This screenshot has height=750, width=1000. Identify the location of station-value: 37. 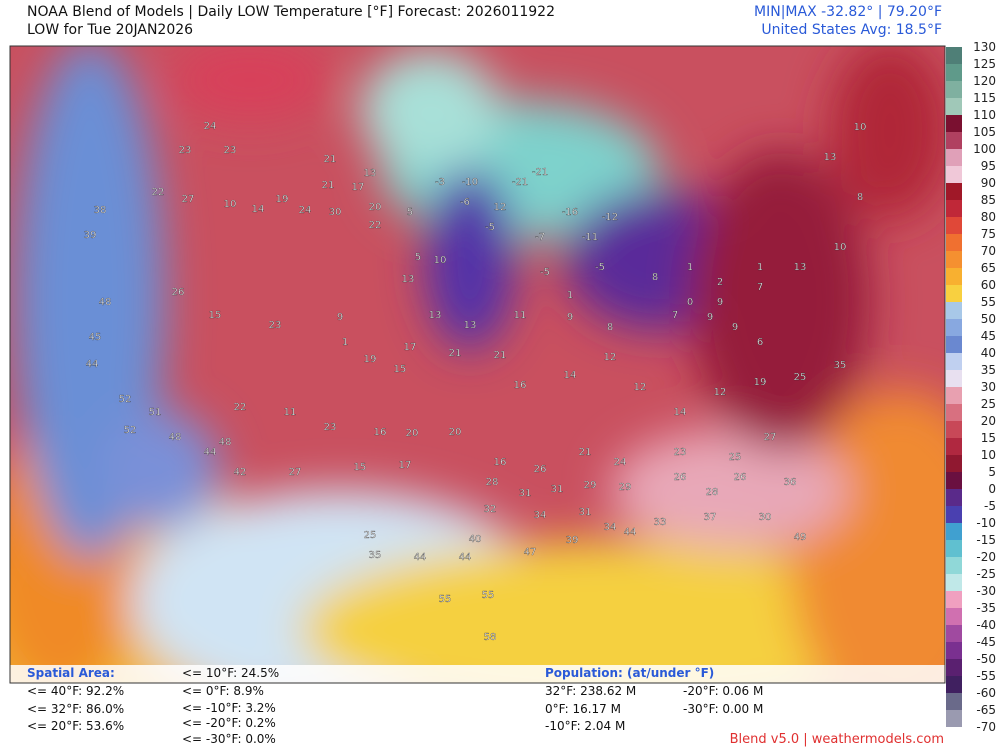
(710, 517).